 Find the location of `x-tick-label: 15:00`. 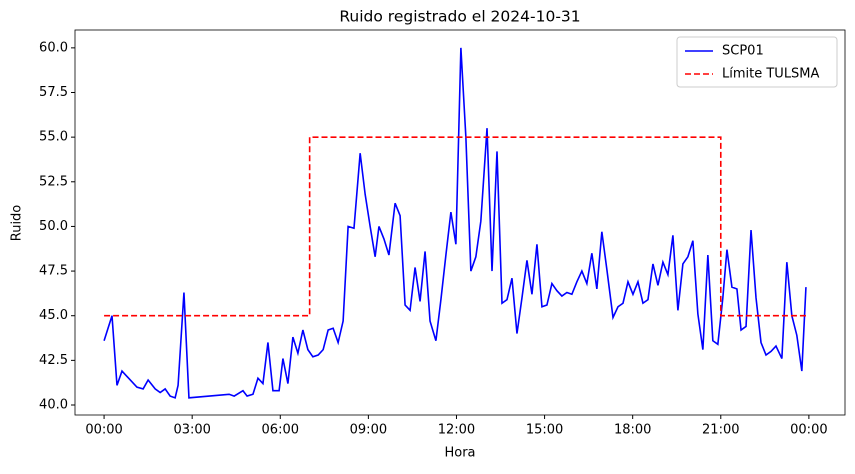

x-tick-label: 15:00 is located at coordinates (544, 430).